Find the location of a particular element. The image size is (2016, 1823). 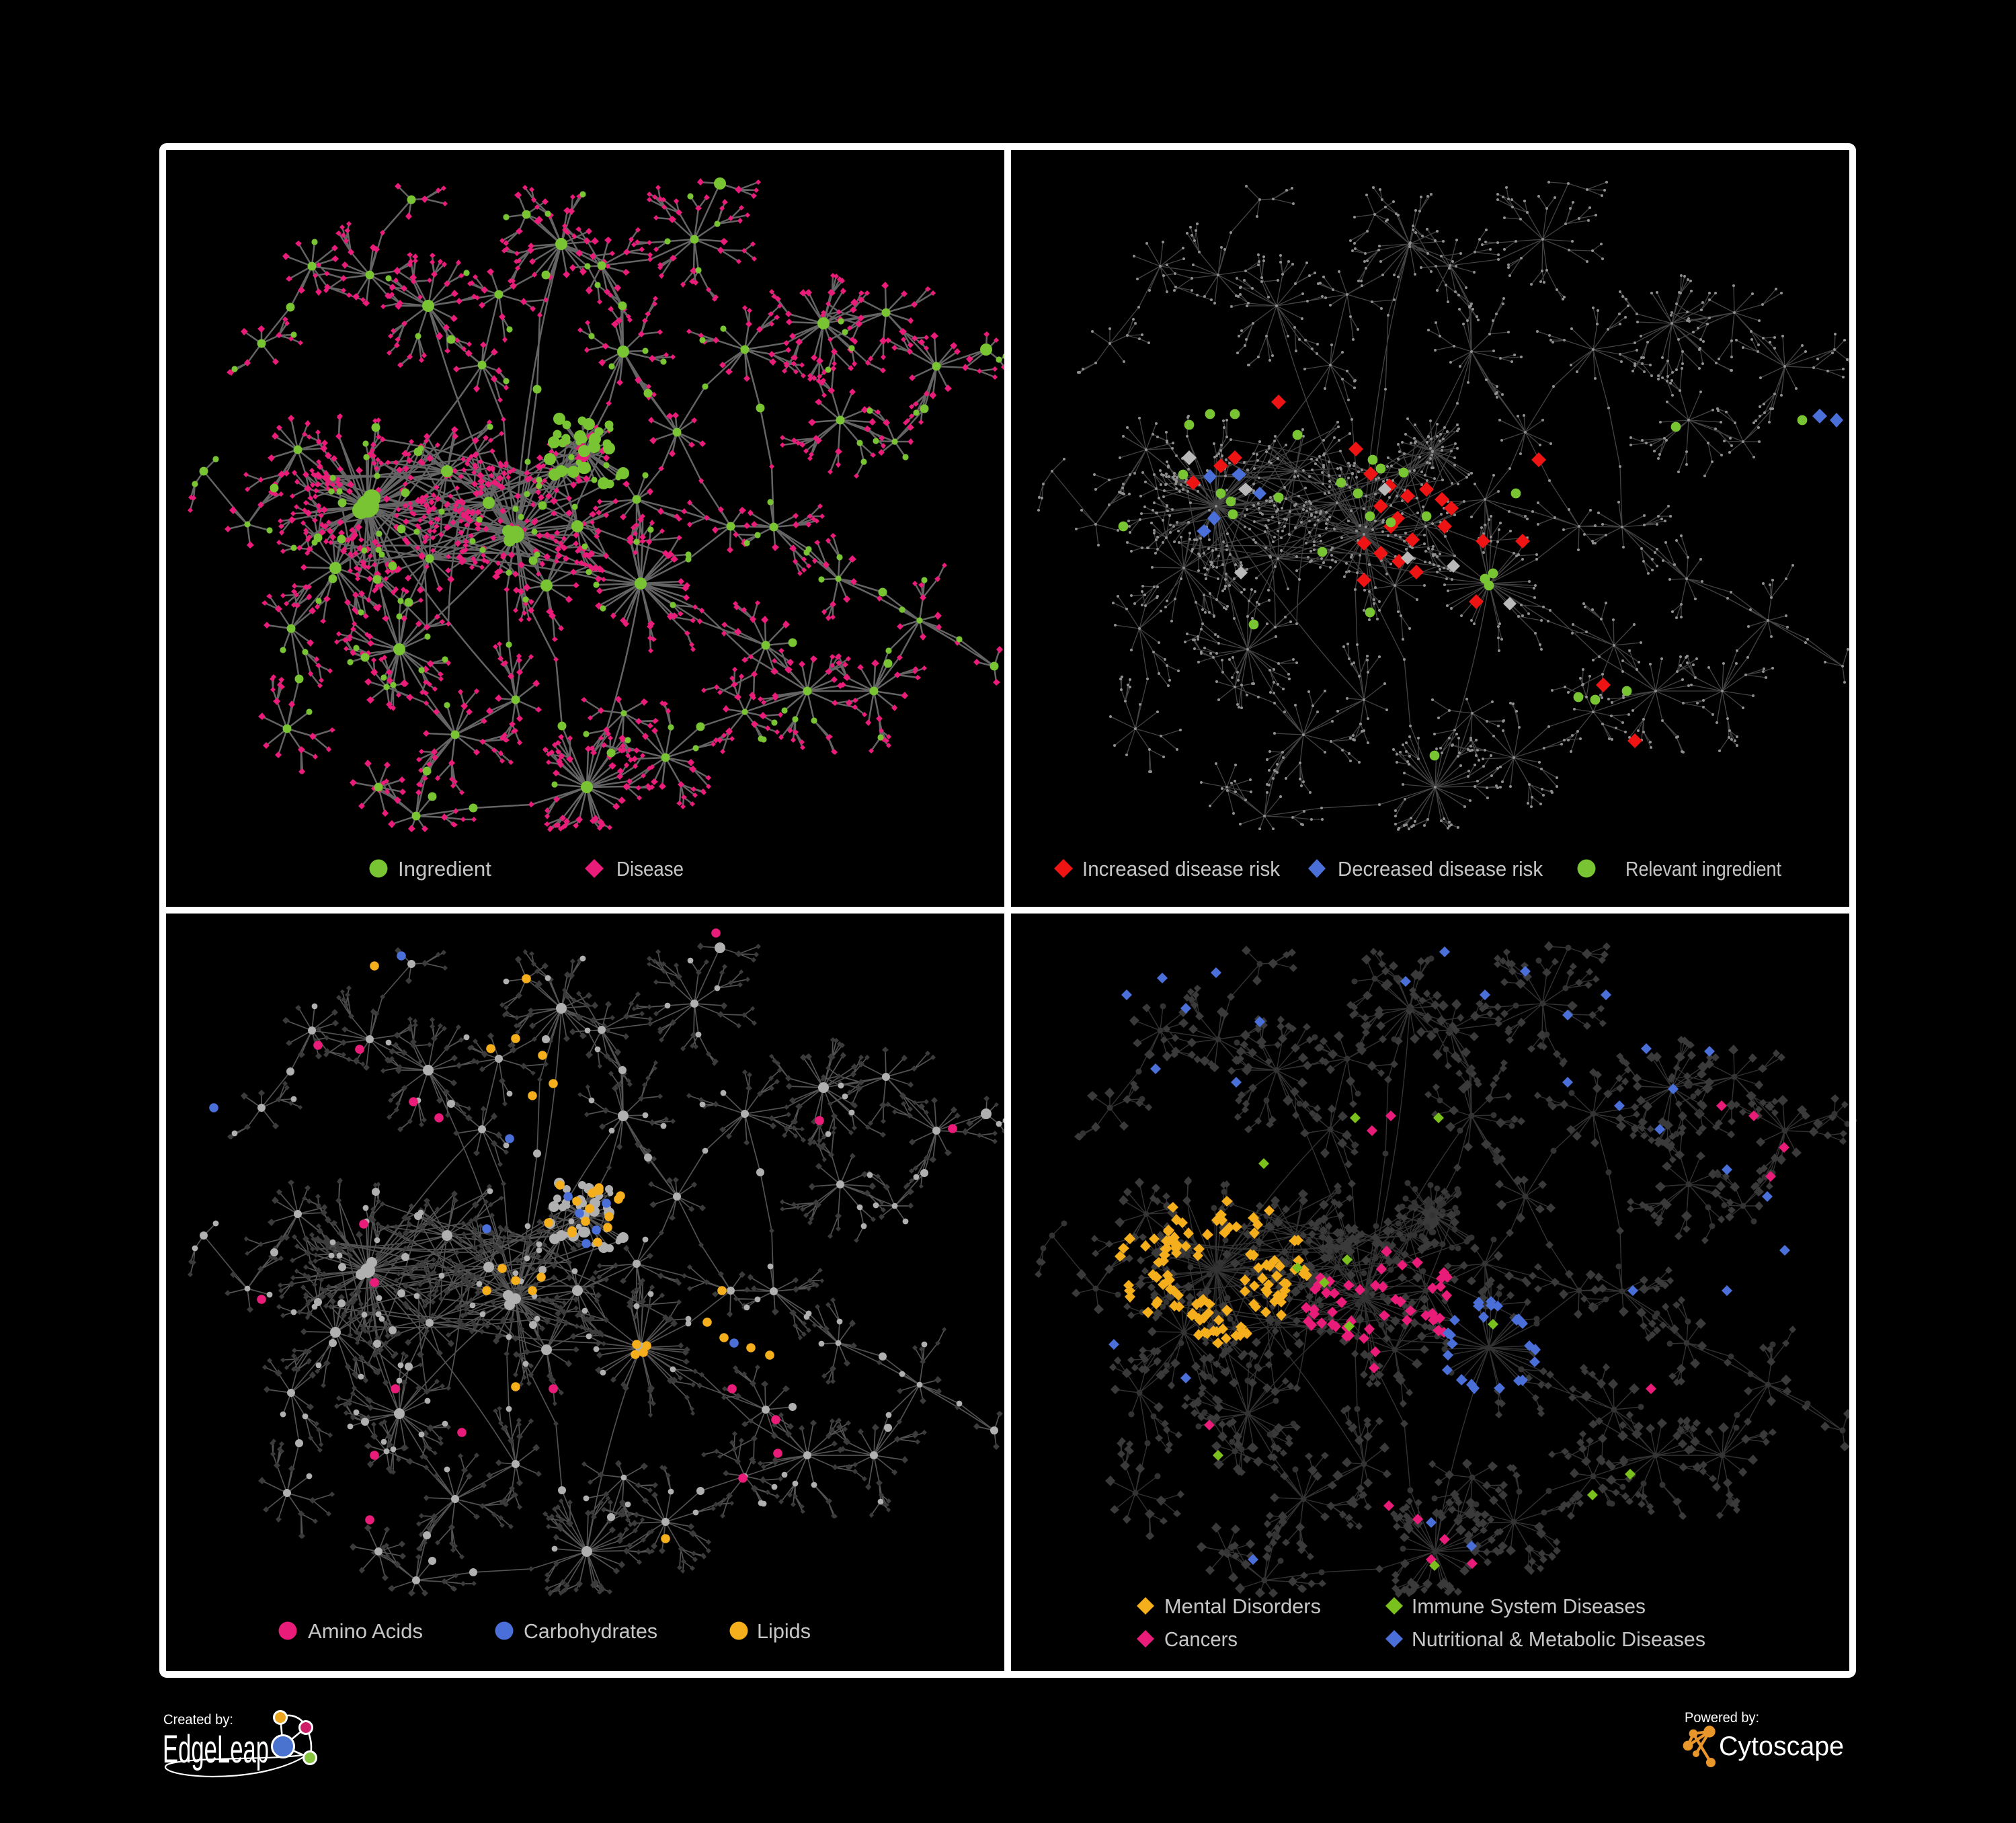

svg-text: Powered by: is located at coordinates (1722, 1718).